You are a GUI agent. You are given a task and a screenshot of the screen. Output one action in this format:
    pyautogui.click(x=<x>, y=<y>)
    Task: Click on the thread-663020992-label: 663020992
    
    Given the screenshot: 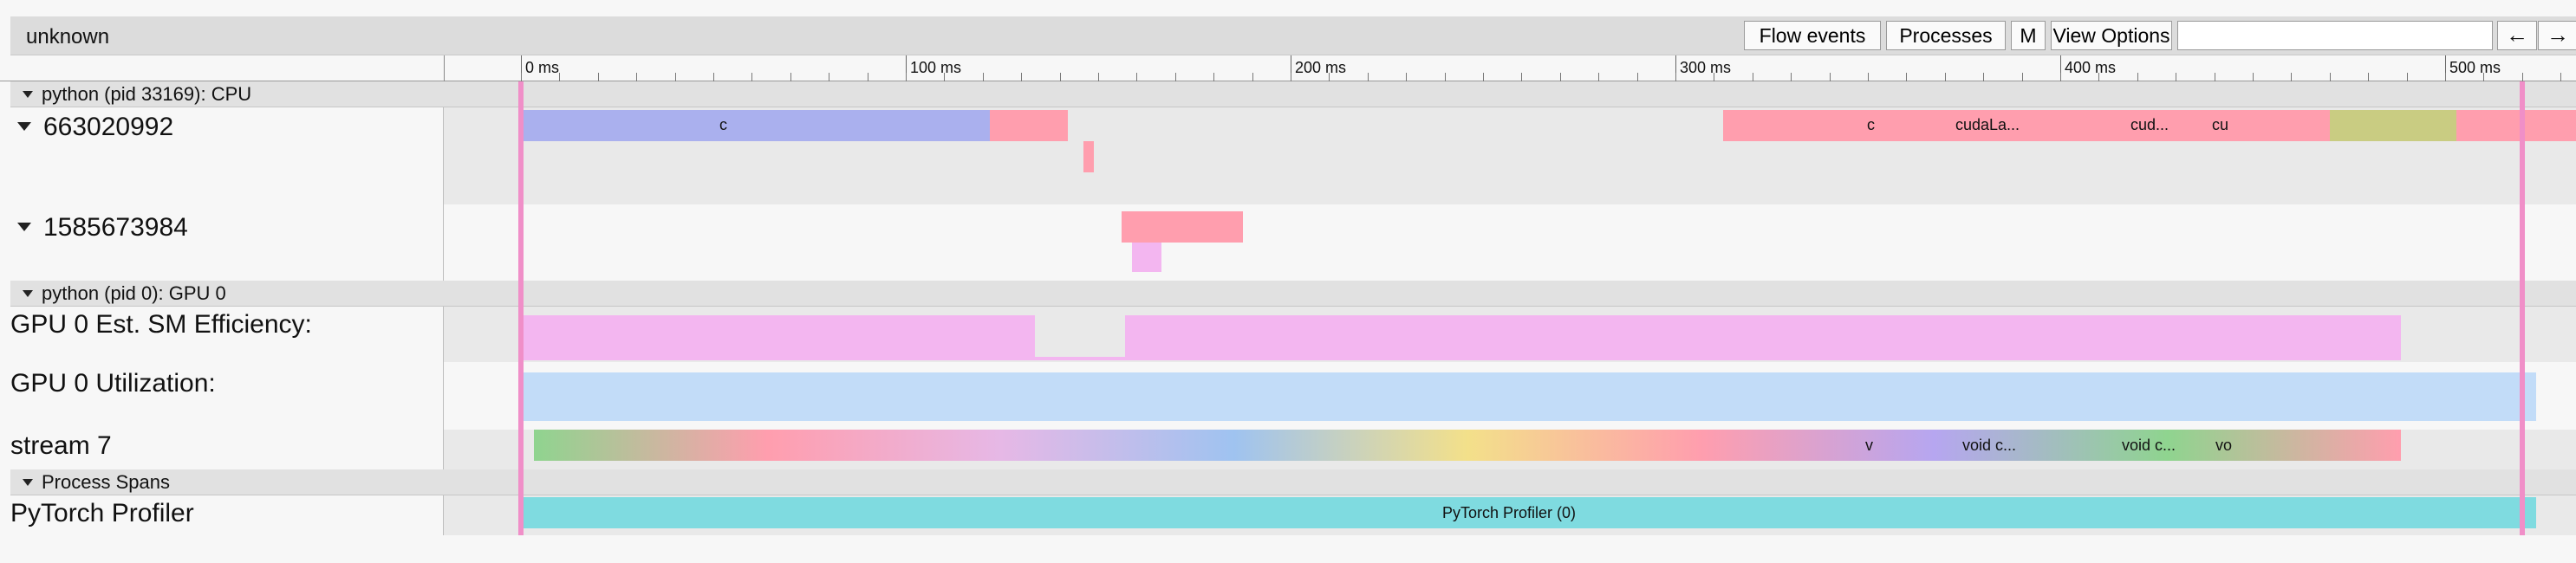 What is the action you would take?
    pyautogui.click(x=227, y=155)
    